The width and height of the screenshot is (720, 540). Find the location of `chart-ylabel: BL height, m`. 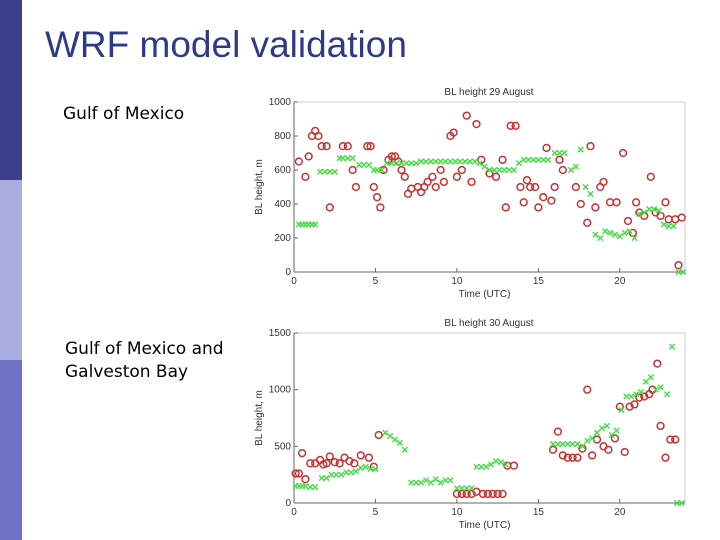

chart-ylabel: BL height, m is located at coordinates (259, 187).